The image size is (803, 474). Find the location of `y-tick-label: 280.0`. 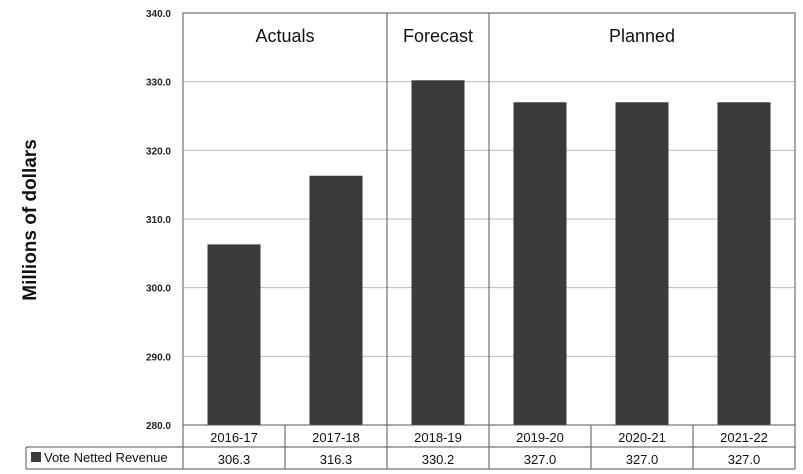

y-tick-label: 280.0 is located at coordinates (158, 426).